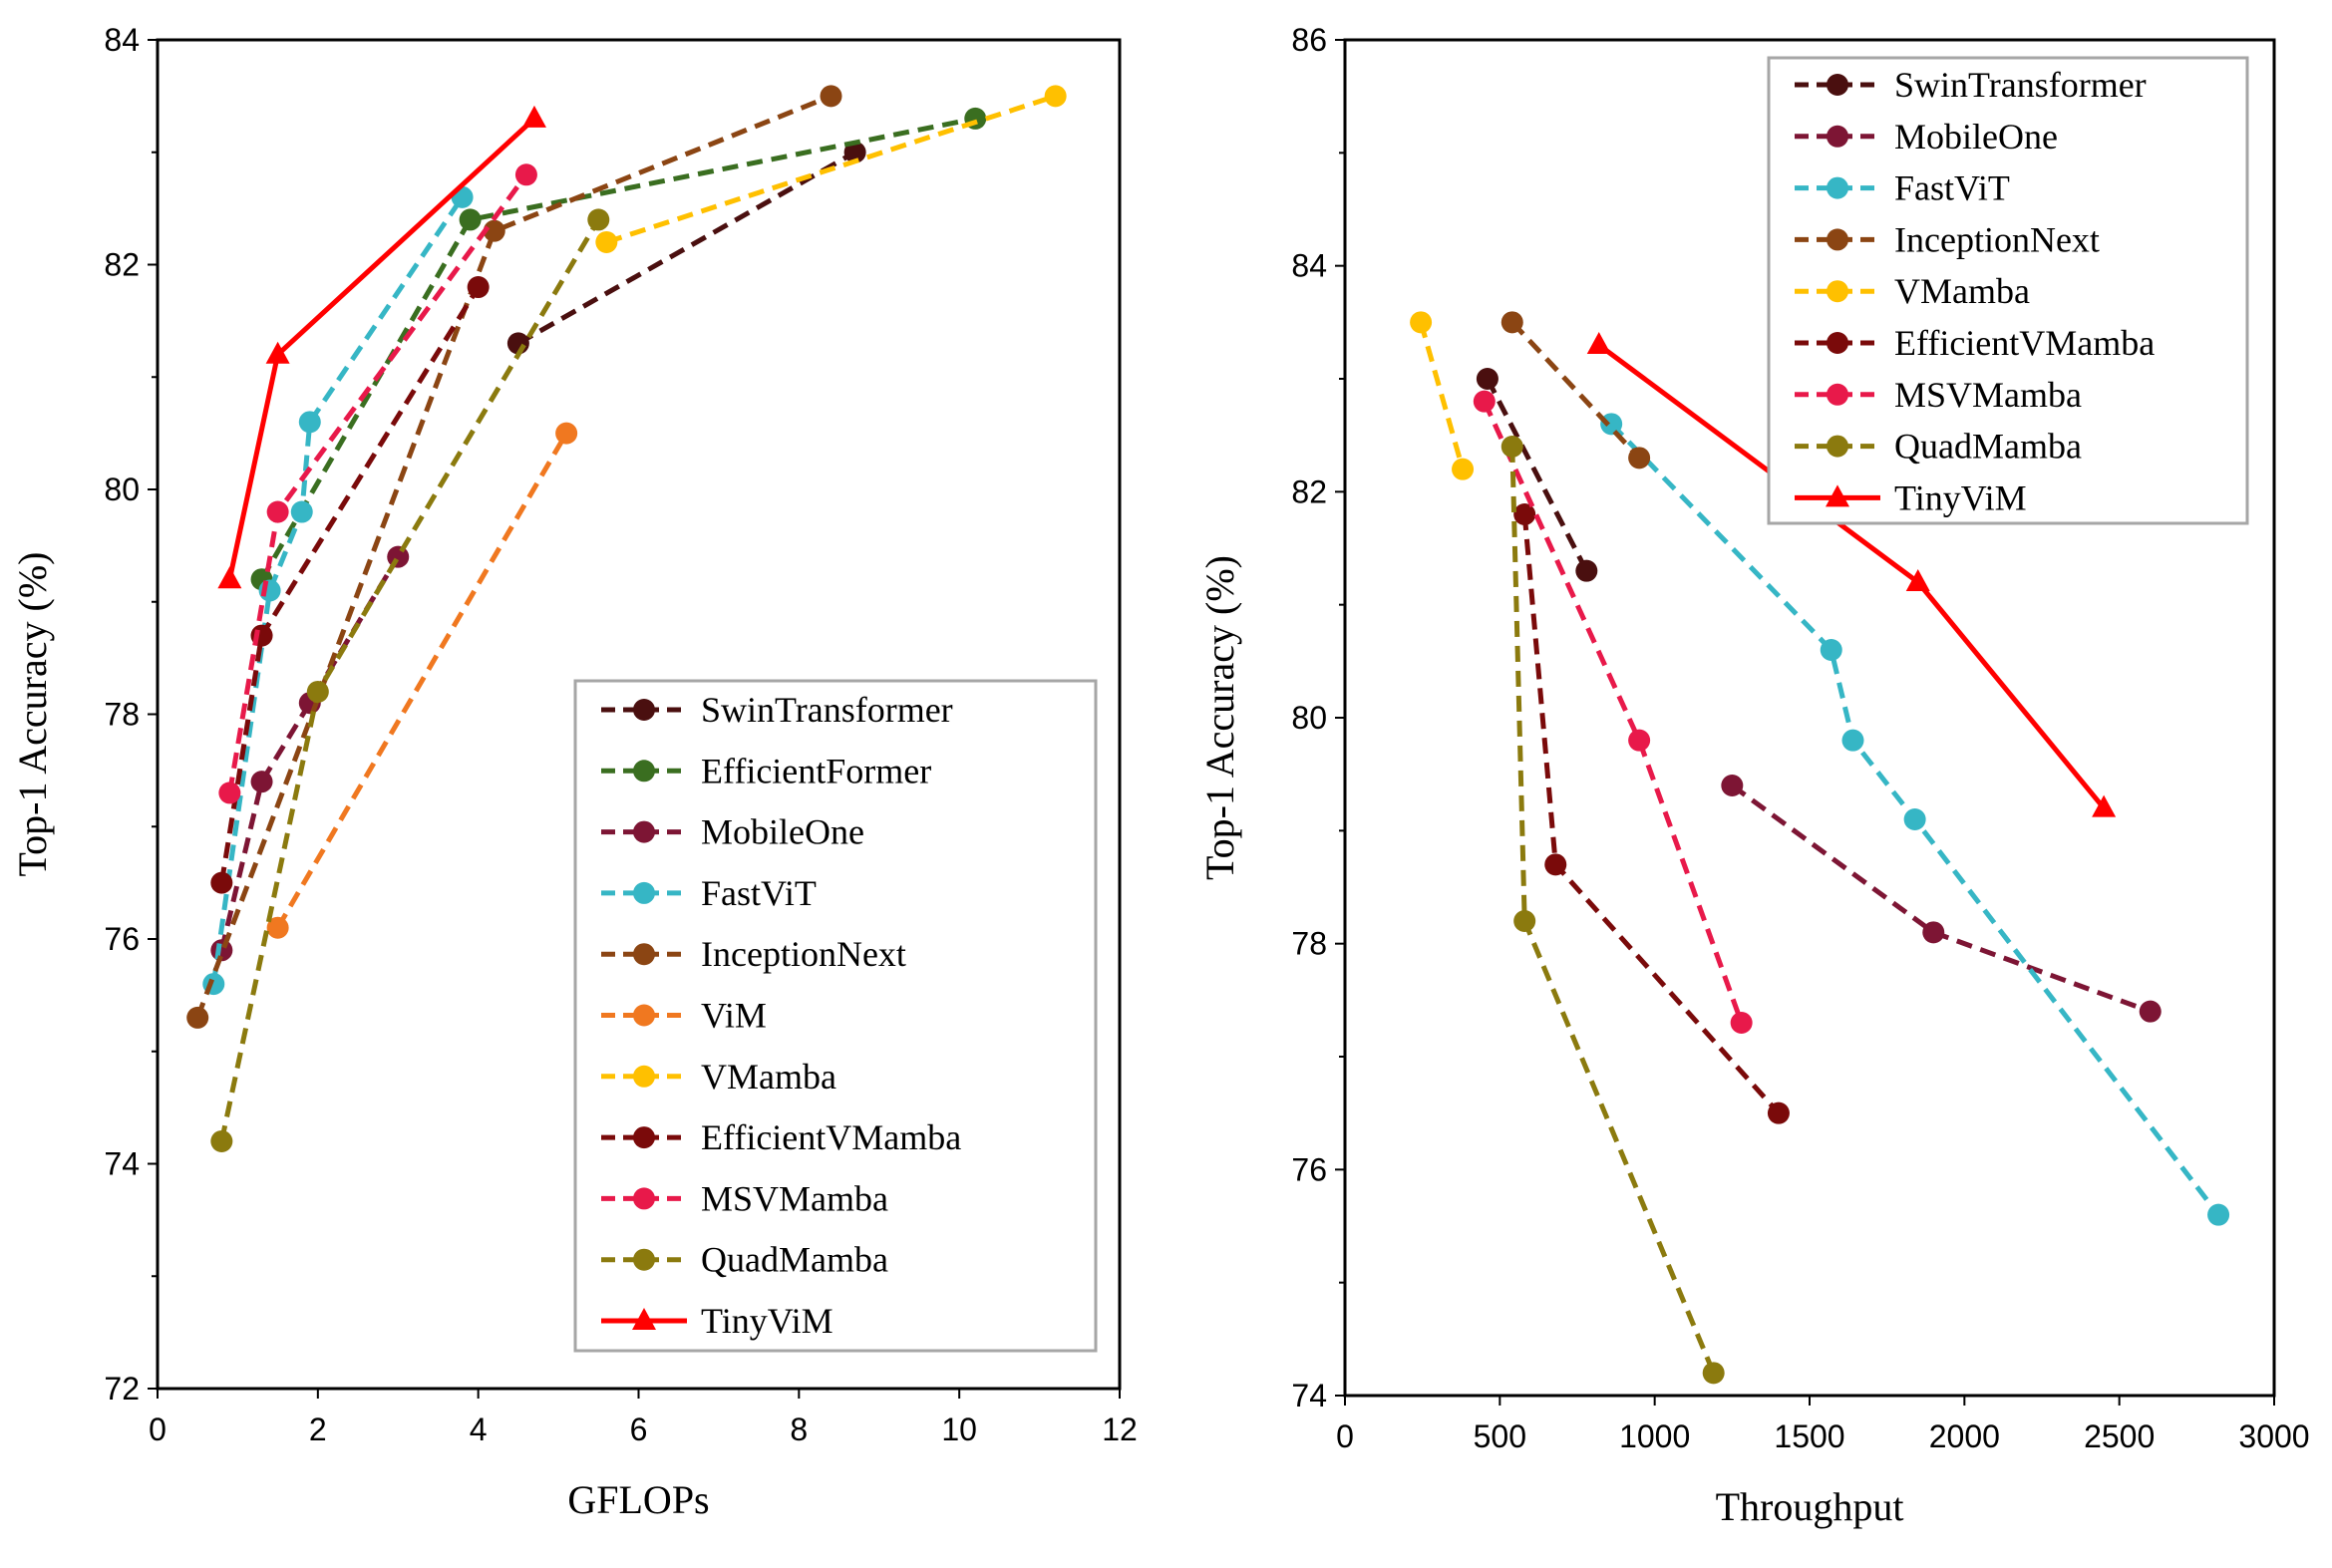 The height and width of the screenshot is (1568, 2332). Describe the element at coordinates (831, 1137) in the screenshot. I see `legend-label: EfficientVMamba` at that location.